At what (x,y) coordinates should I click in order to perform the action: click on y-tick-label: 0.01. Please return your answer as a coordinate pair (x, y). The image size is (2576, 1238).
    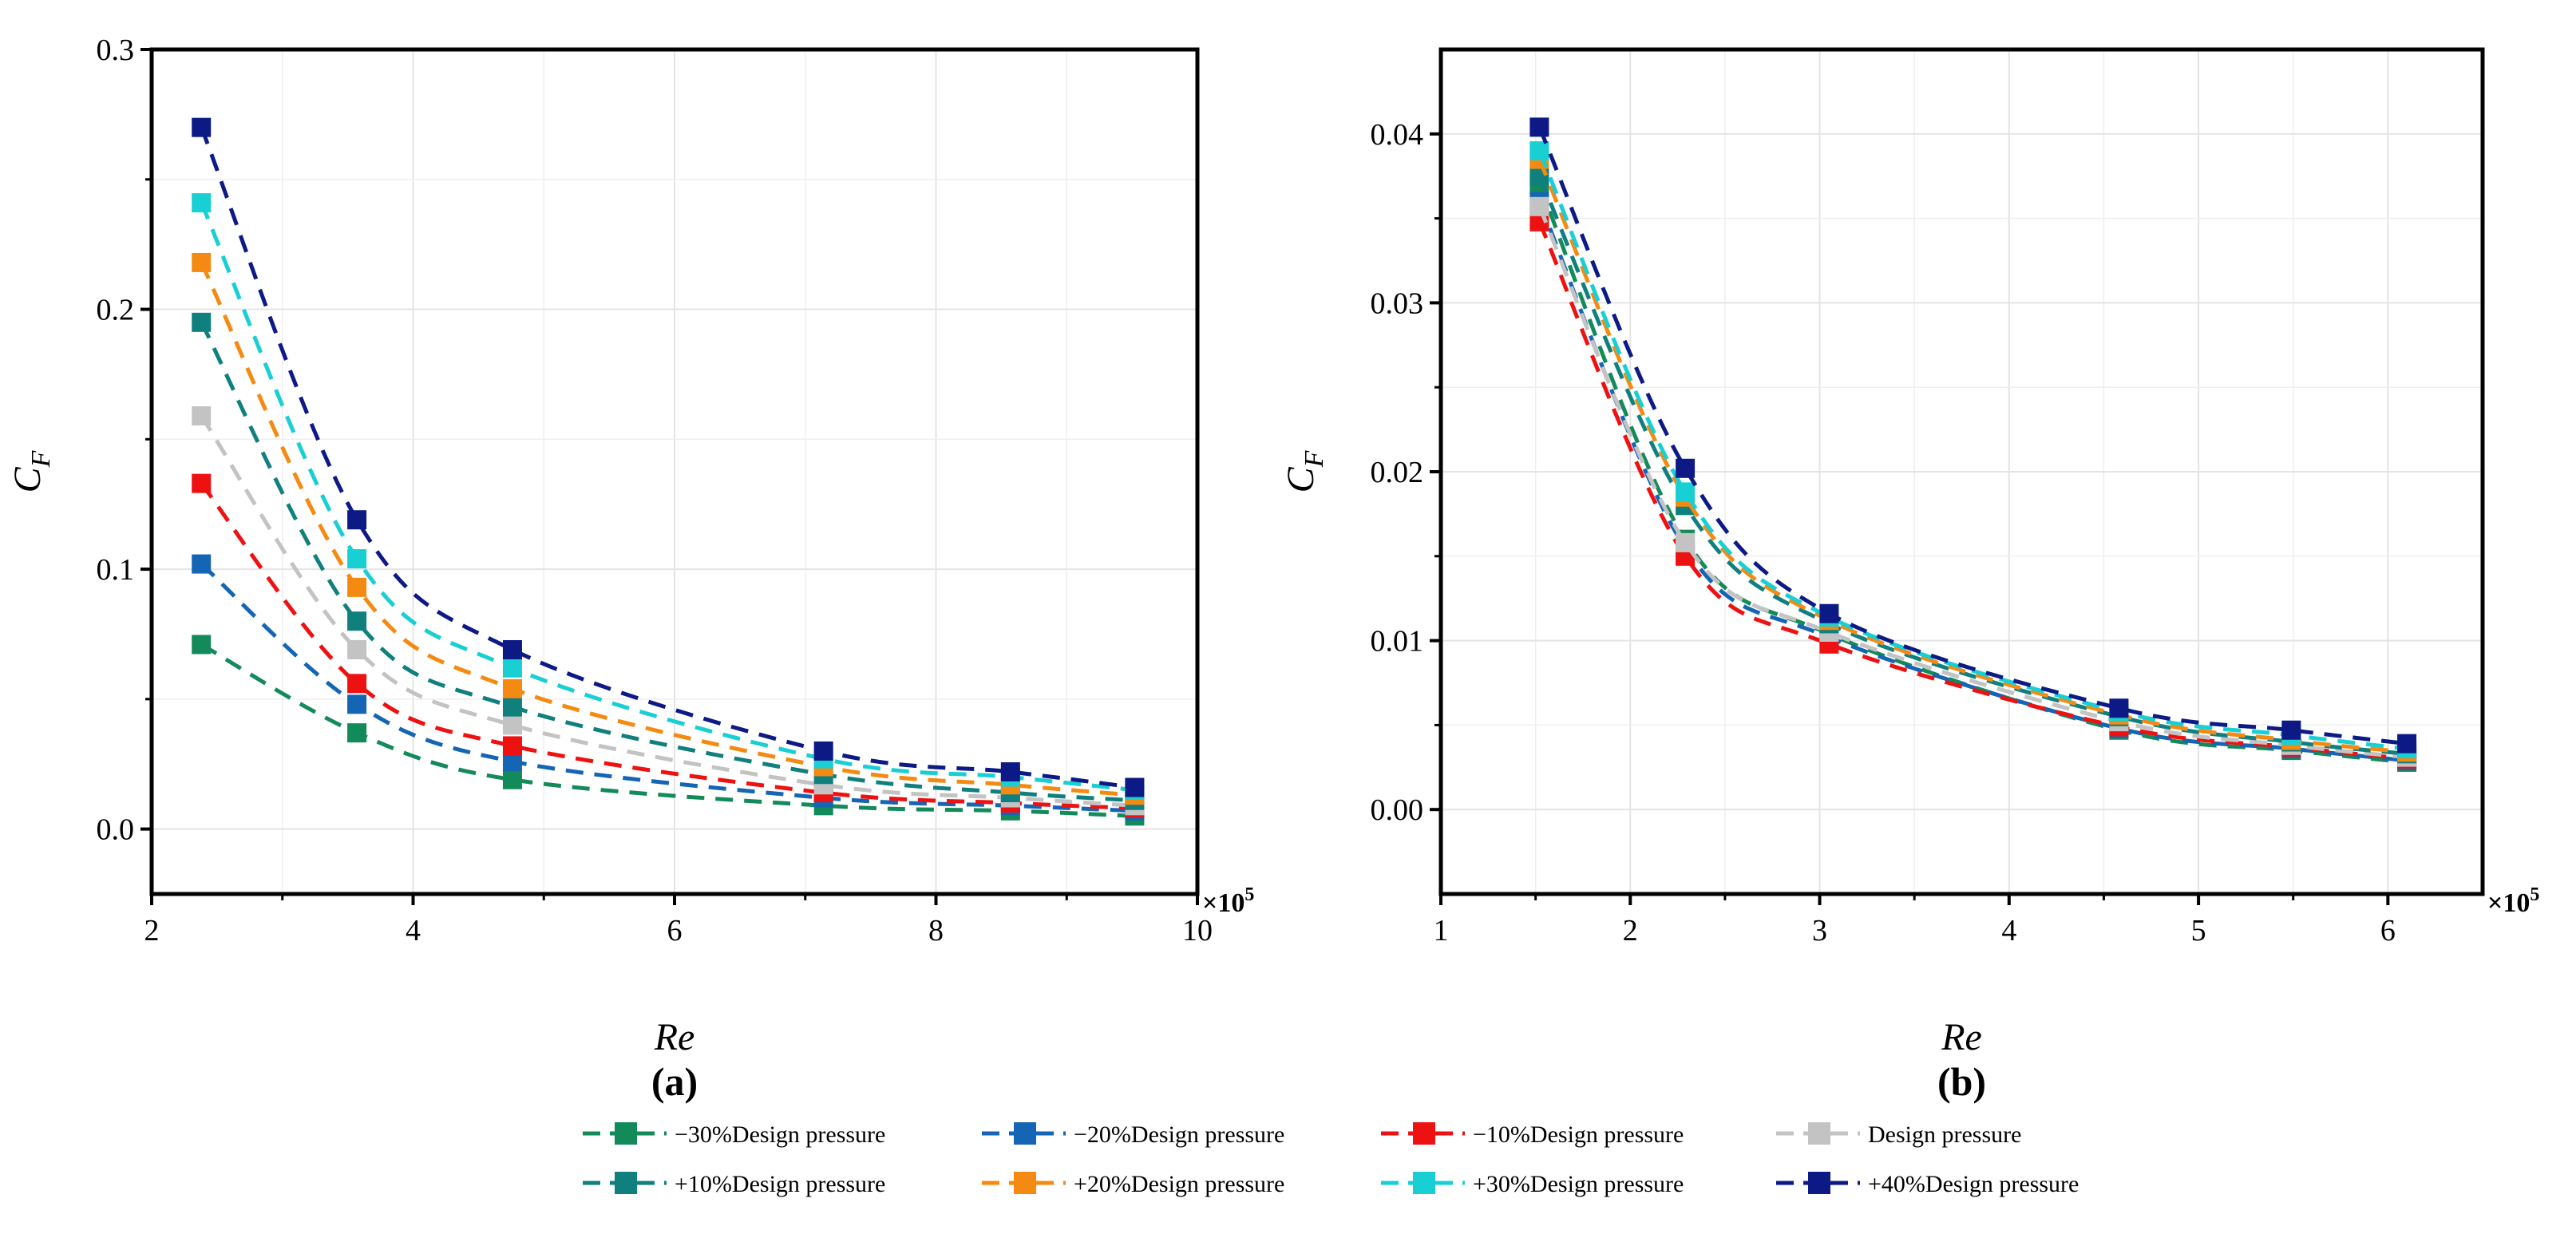
    Looking at the image, I should click on (1398, 642).